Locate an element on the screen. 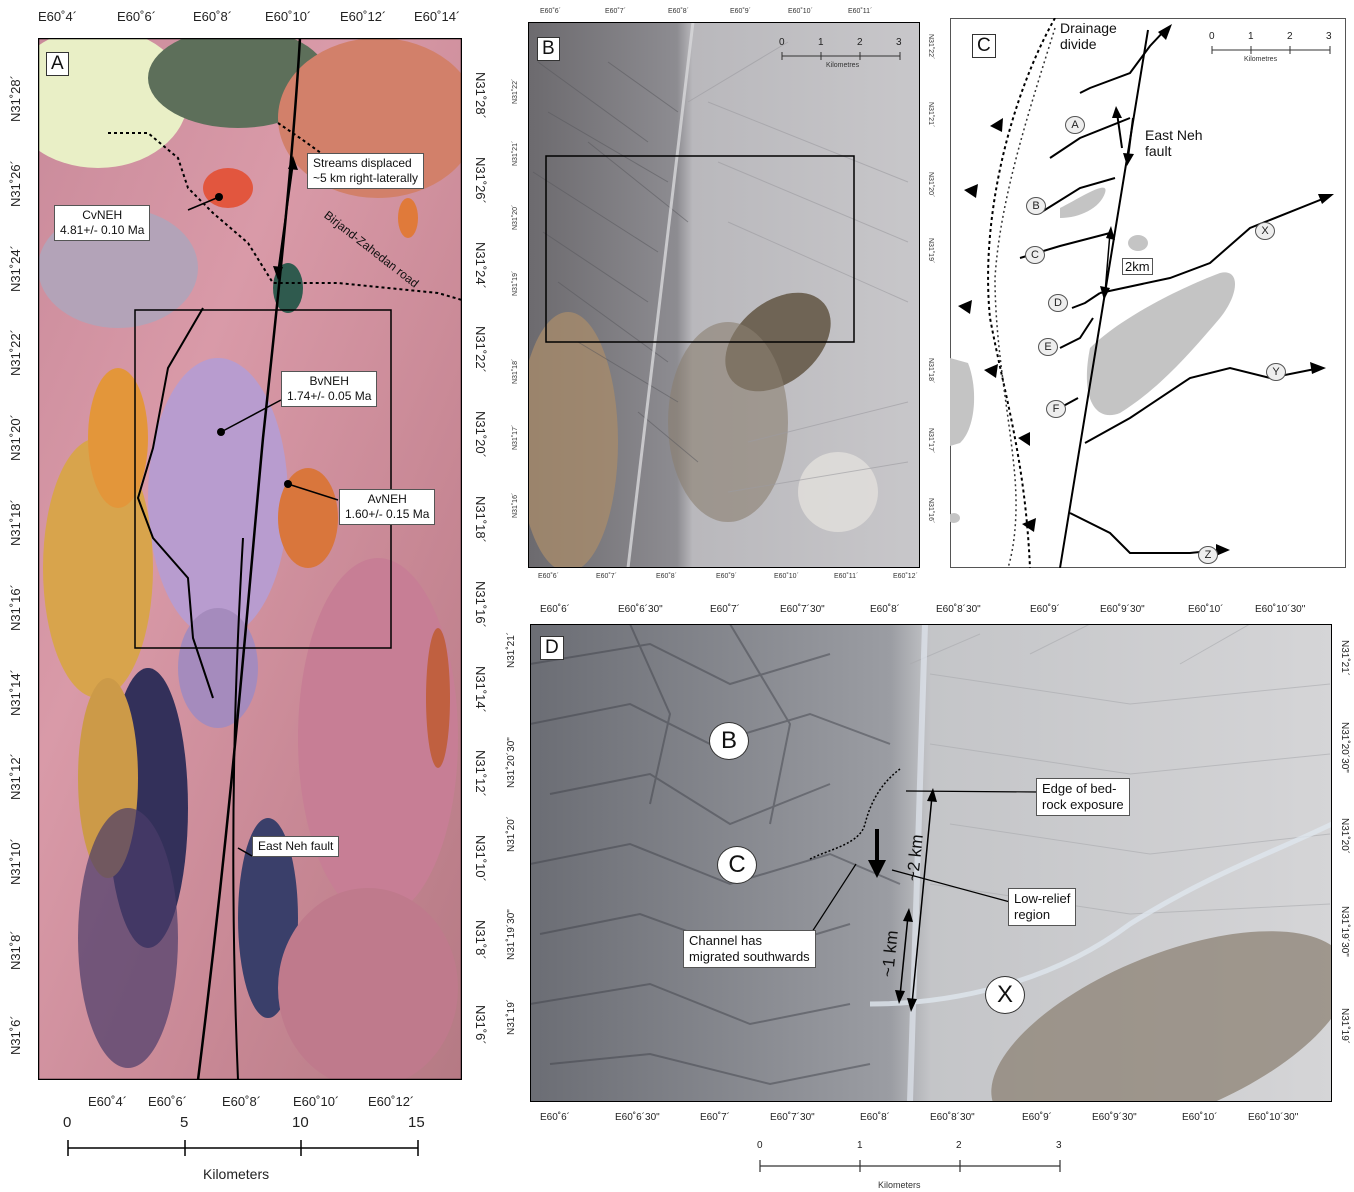  low-relief-line2: region is located at coordinates (1032, 914).